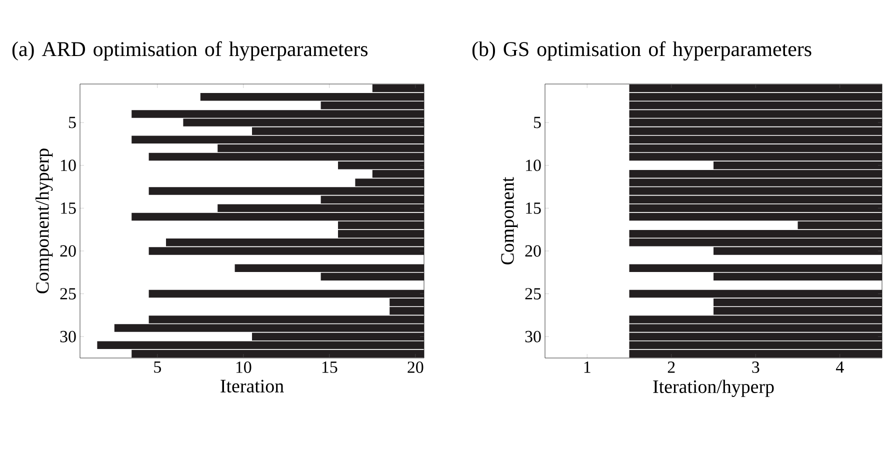 This screenshot has height=454, width=884. Describe the element at coordinates (587, 367) in the screenshot. I see `x-tick-label: 1` at that location.